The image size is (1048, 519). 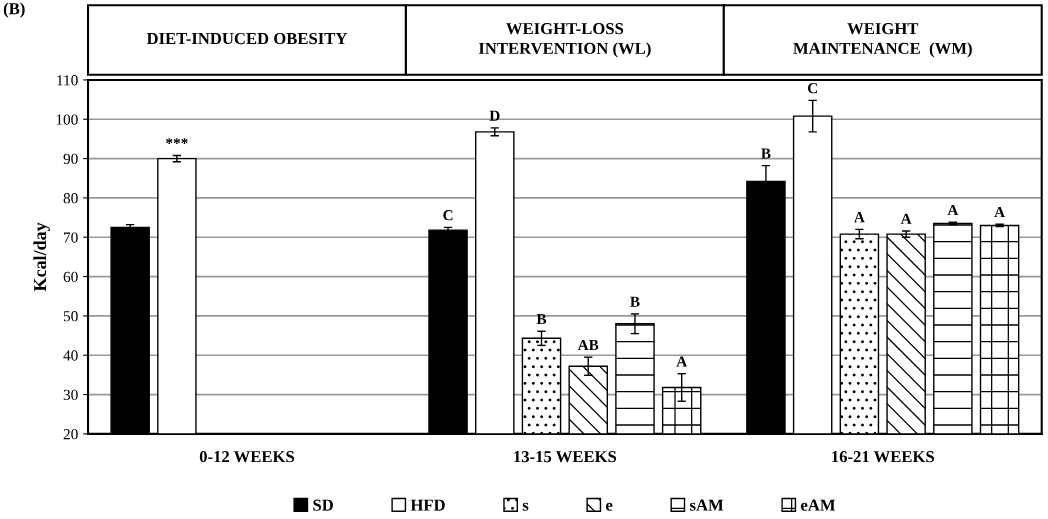 I want to click on text: (B), so click(x=14, y=10).